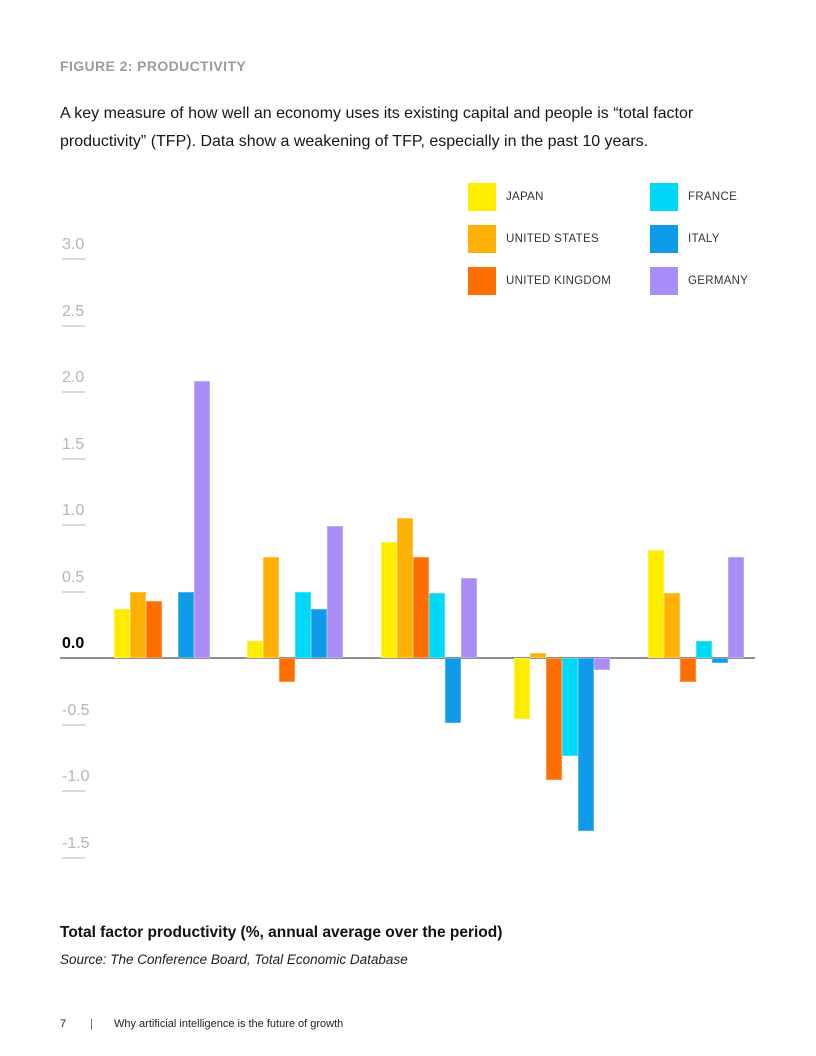  I want to click on y-axis-label--1.5: -1.5, so click(76, 843).